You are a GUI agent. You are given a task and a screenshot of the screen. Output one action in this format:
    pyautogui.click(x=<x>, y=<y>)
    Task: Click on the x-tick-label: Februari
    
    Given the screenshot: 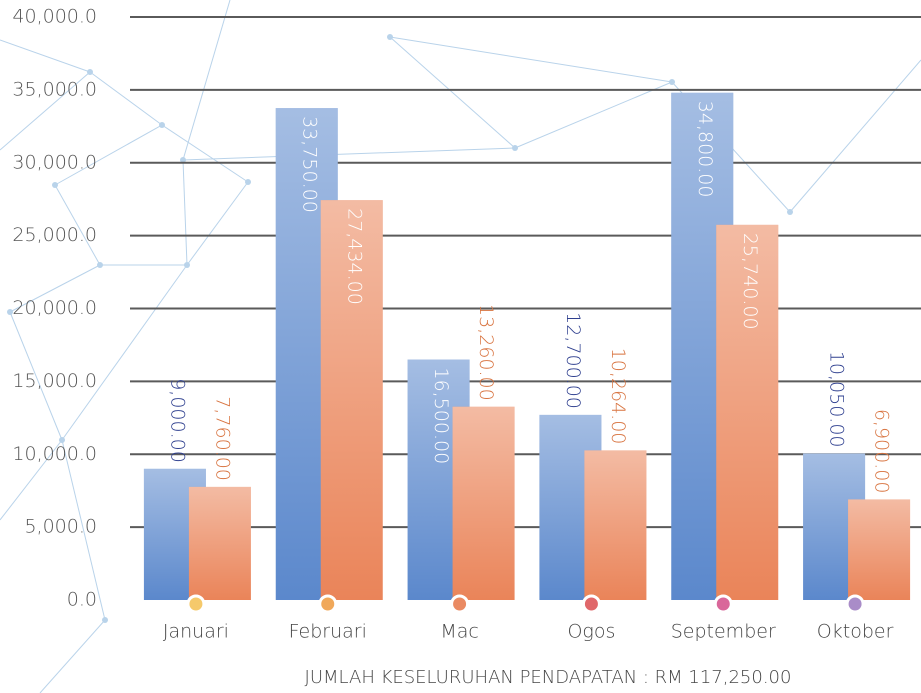 What is the action you would take?
    pyautogui.click(x=328, y=632)
    